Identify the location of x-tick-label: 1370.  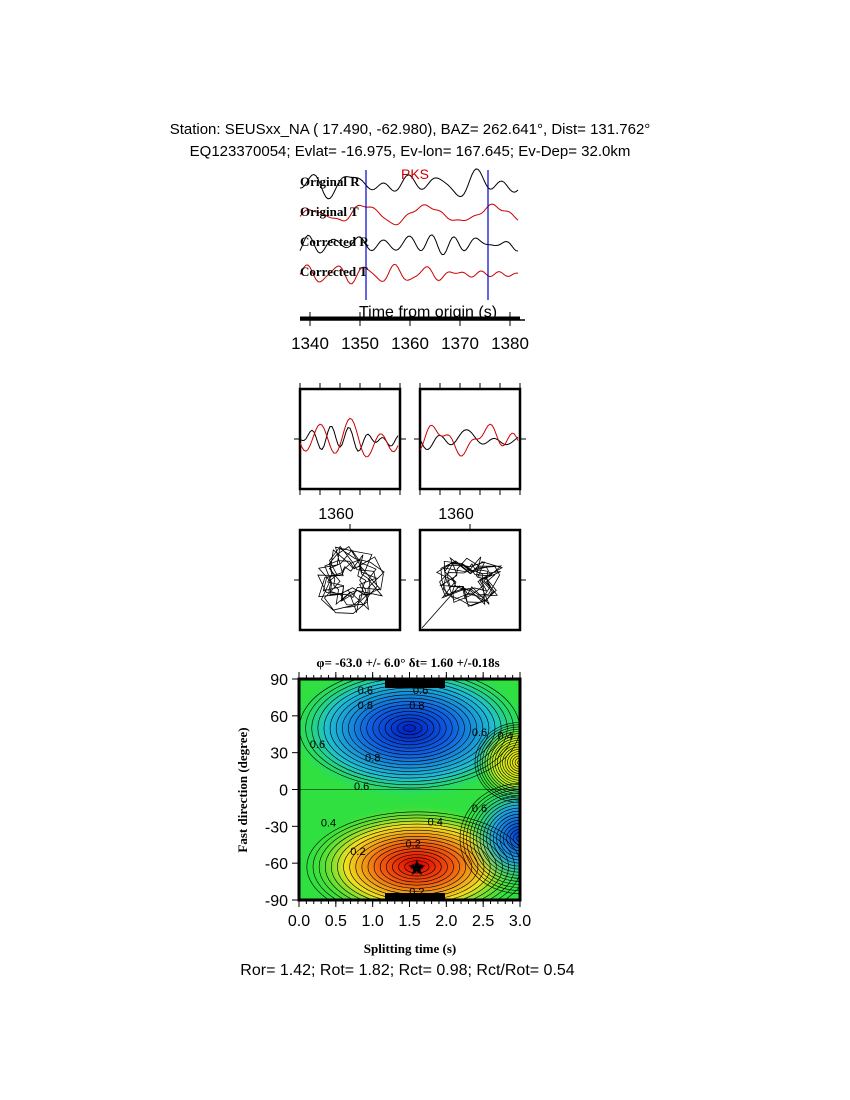
(460, 343).